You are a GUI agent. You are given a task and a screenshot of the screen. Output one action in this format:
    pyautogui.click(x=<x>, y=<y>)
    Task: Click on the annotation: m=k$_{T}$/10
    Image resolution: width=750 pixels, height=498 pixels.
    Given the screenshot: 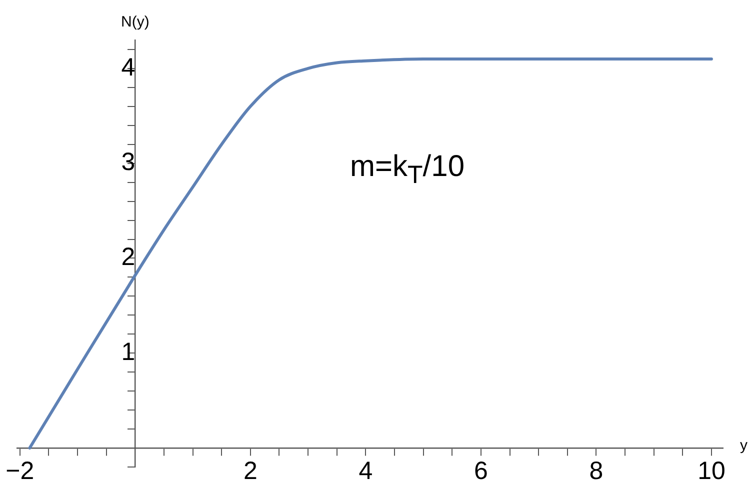 What is the action you would take?
    pyautogui.click(x=407, y=170)
    